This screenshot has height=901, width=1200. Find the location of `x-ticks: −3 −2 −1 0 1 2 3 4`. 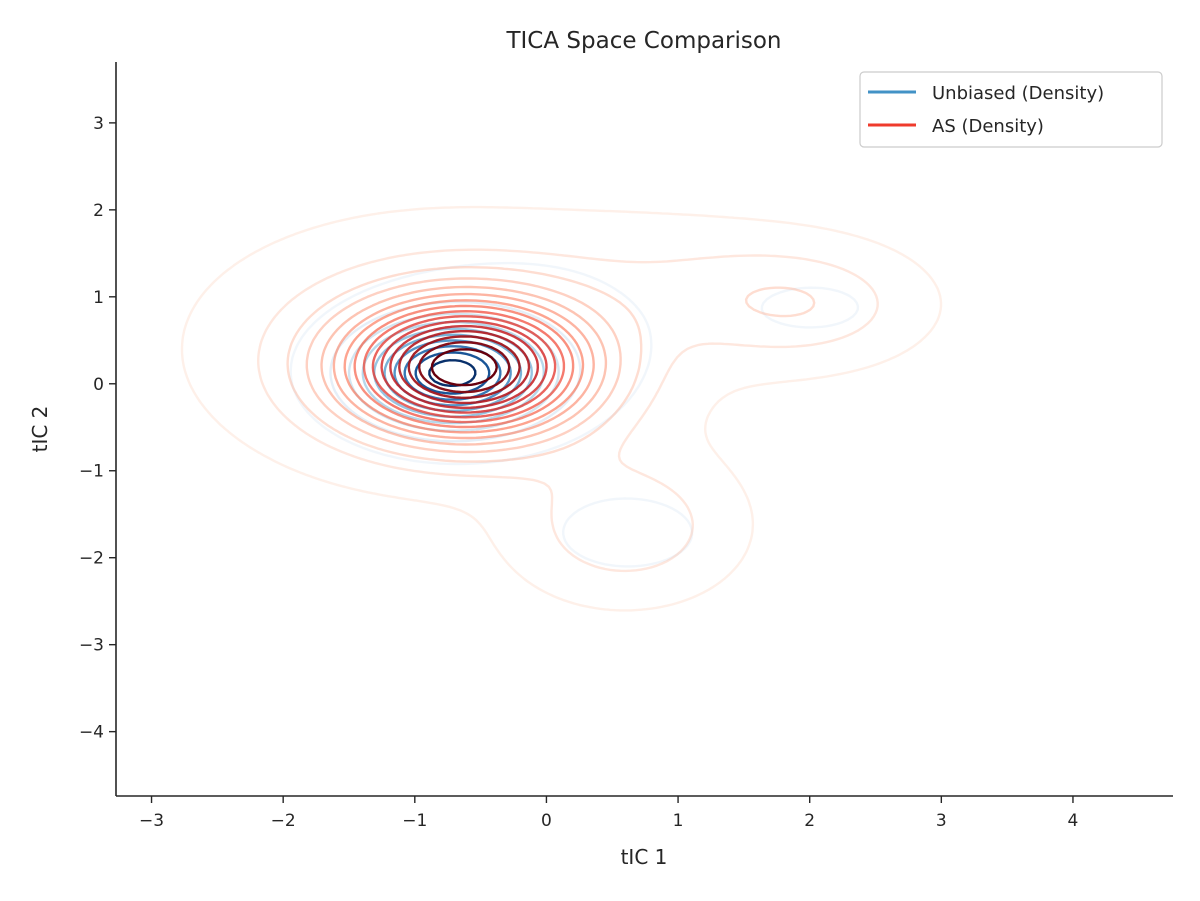

x-ticks: −3 −2 −1 0 1 2 3 4 is located at coordinates (608, 813).